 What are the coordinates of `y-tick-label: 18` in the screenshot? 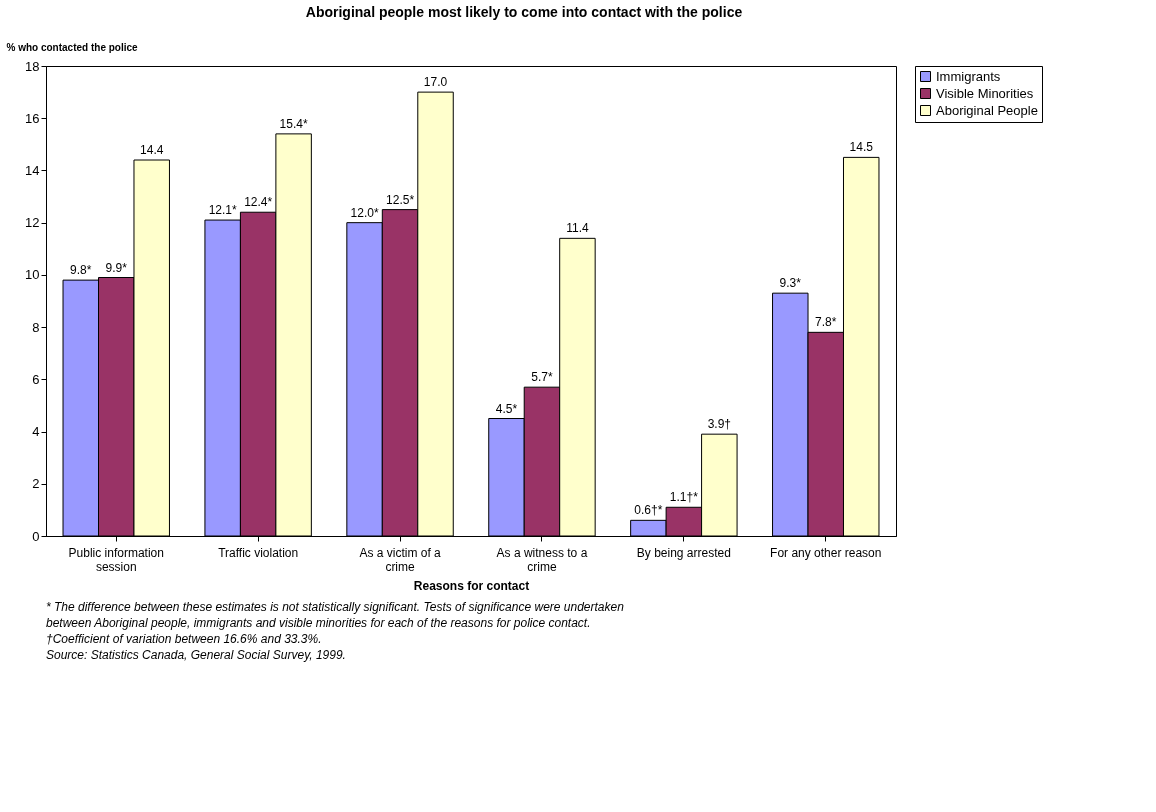 It's located at (32, 66).